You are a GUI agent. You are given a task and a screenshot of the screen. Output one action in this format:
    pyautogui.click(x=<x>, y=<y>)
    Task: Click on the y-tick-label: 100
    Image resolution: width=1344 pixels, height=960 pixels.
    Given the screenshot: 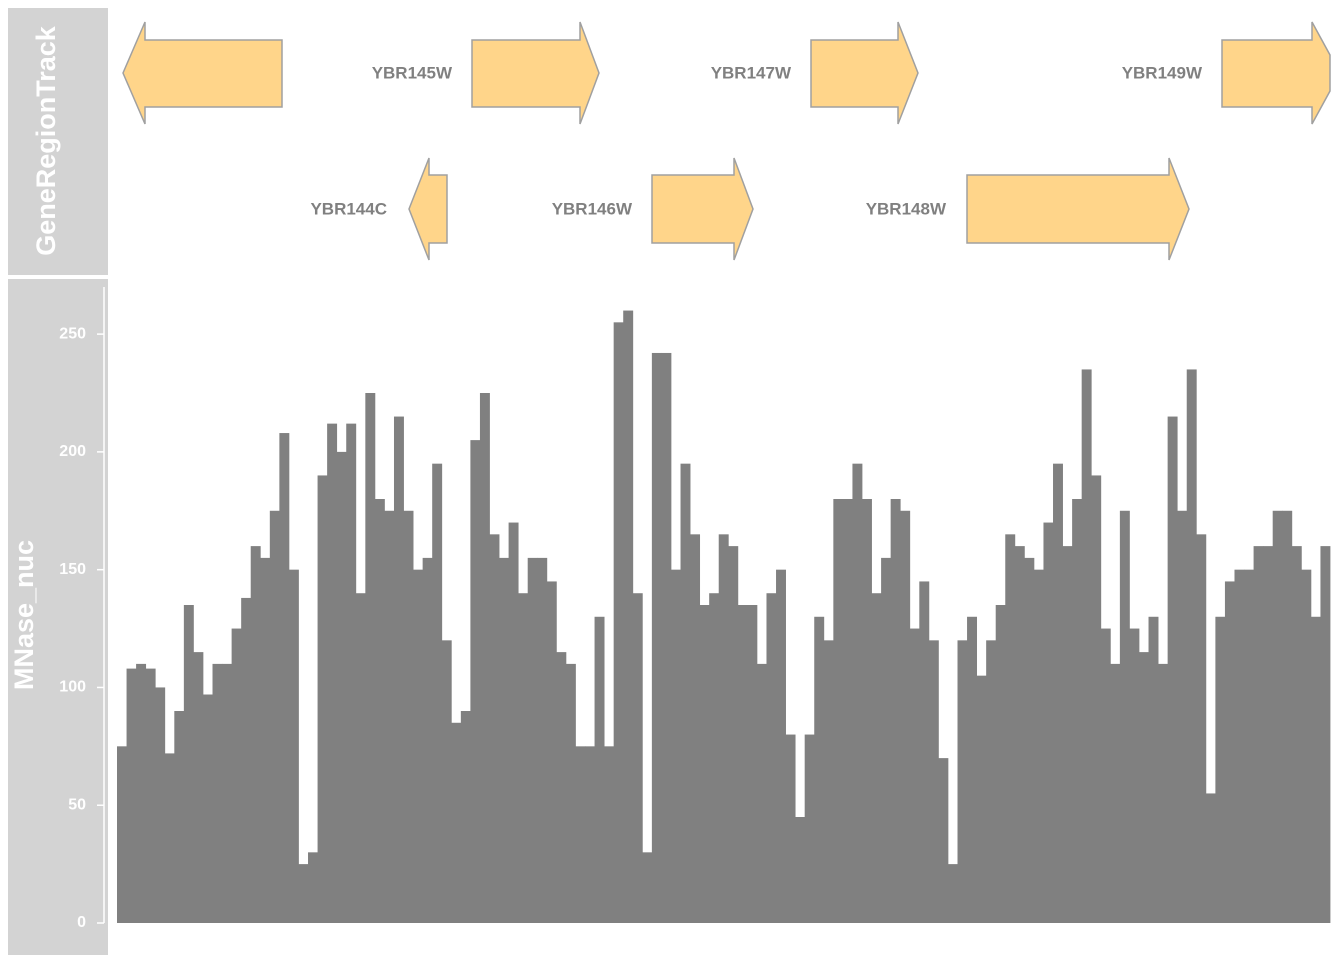 What is the action you would take?
    pyautogui.click(x=72, y=687)
    